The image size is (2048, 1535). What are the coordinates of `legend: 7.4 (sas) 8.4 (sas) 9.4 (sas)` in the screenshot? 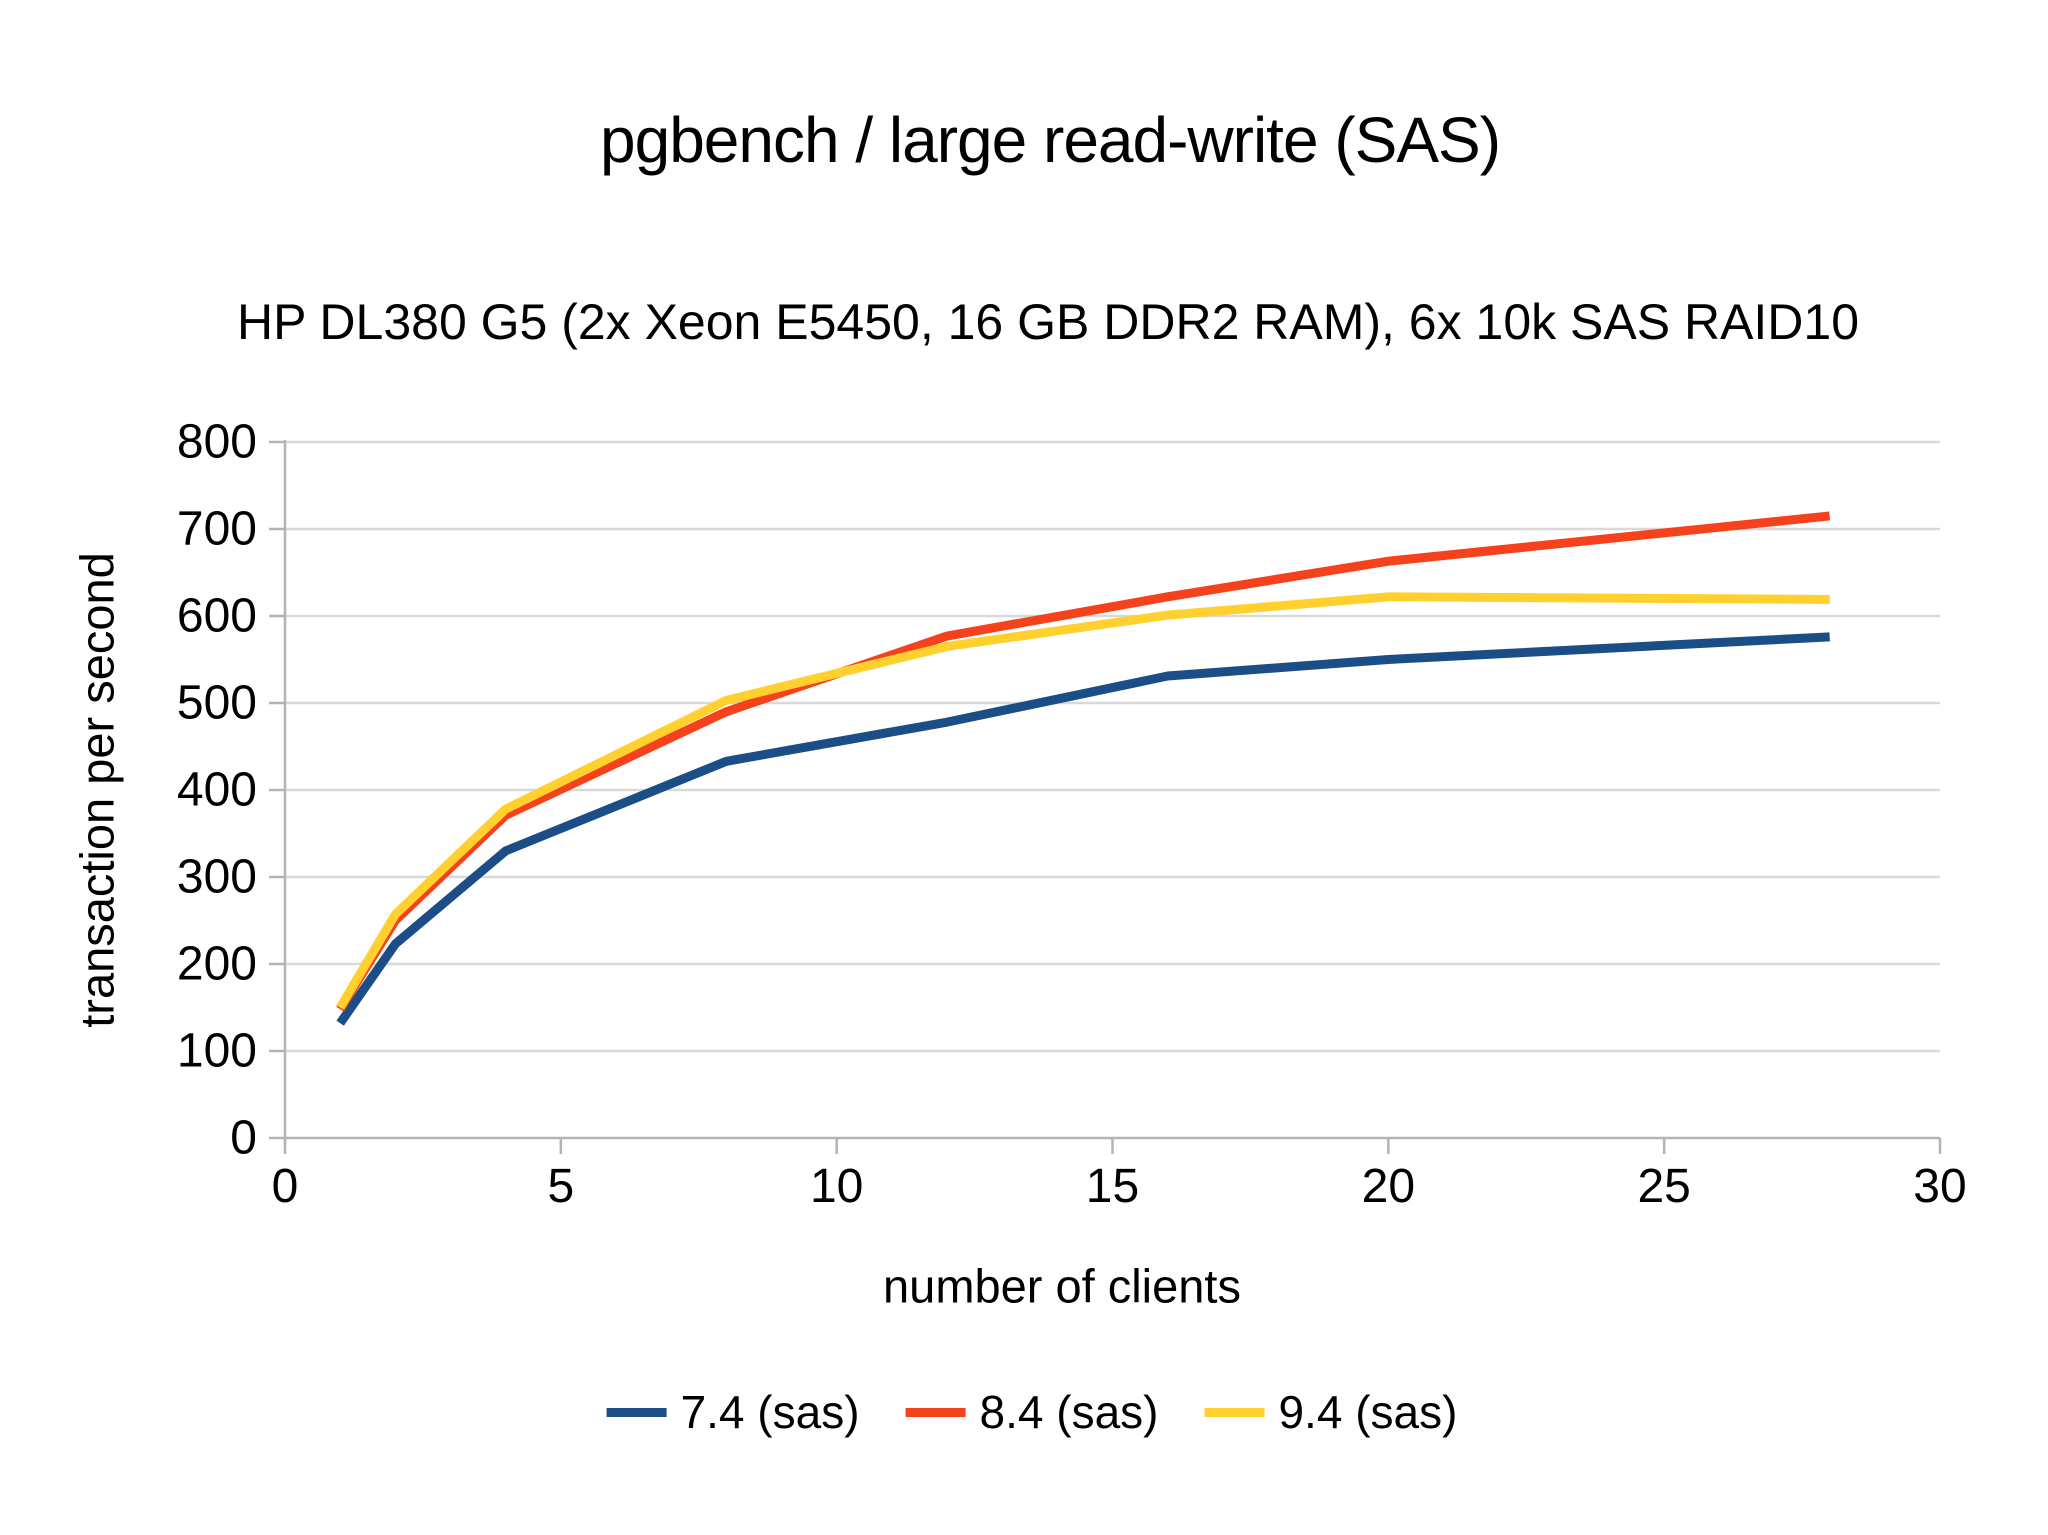 It's located at (1031, 1412).